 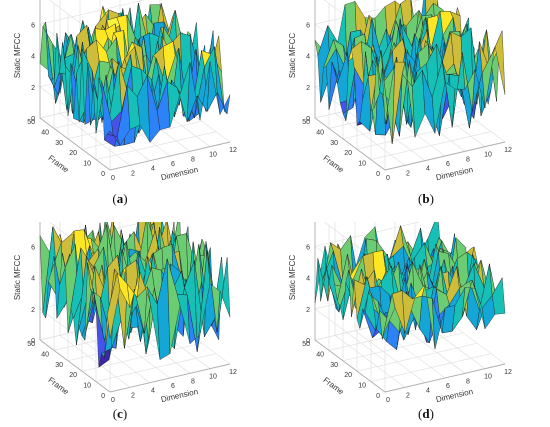 I want to click on caption-c: (c), so click(x=120, y=413).